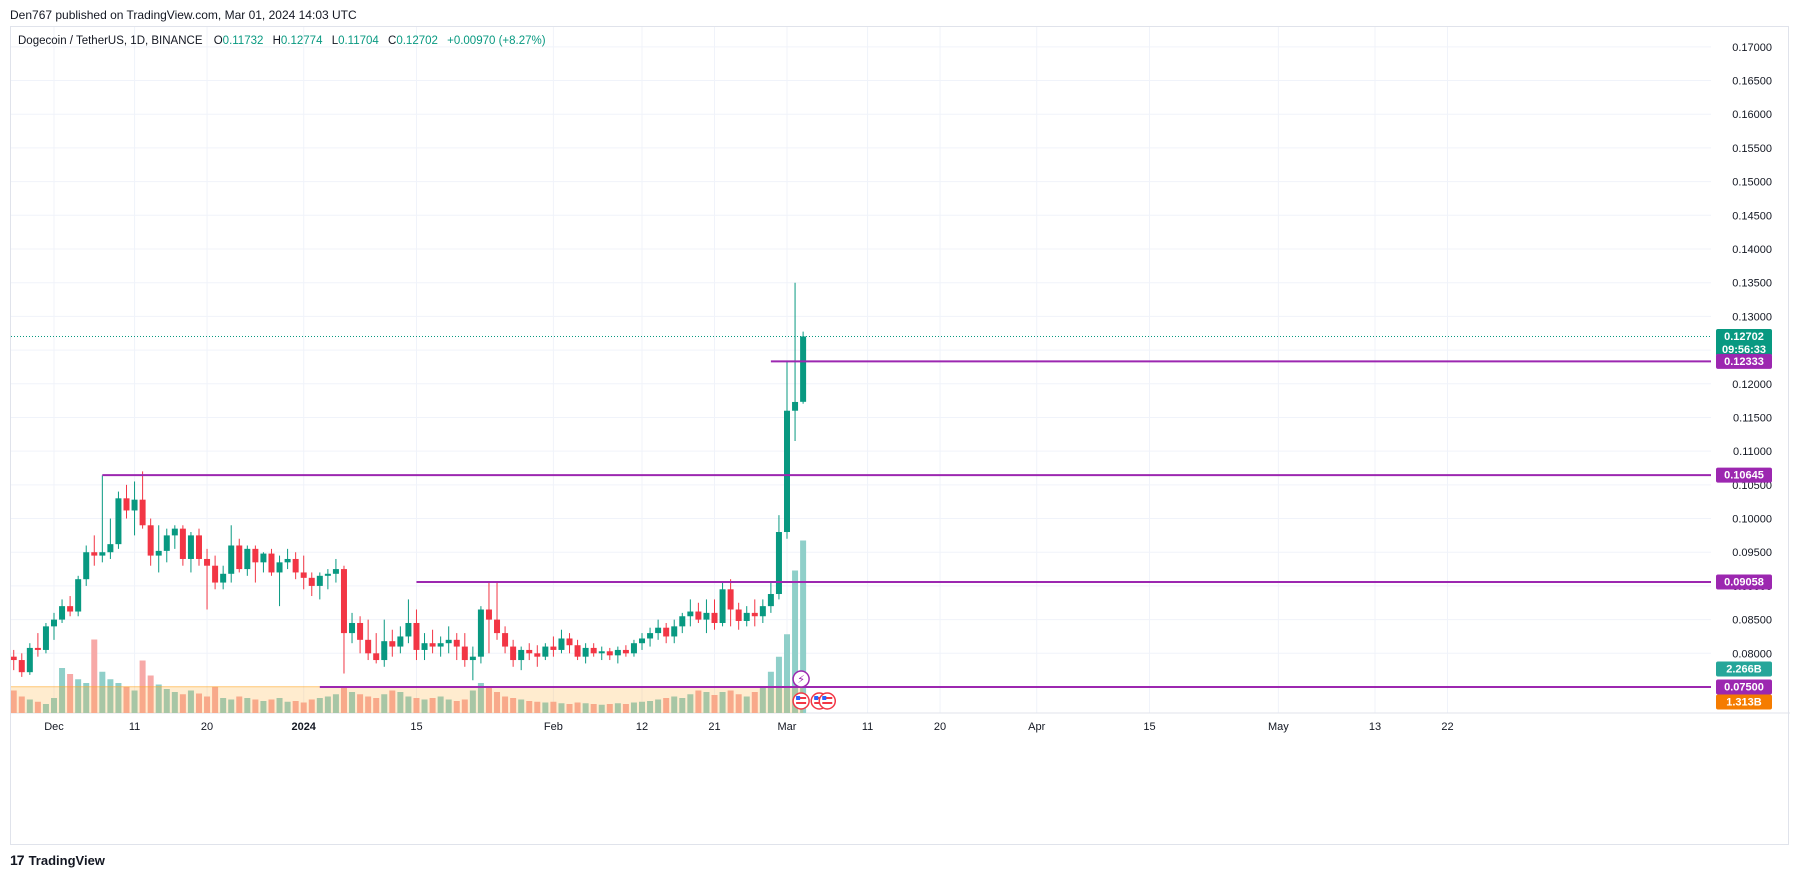  Describe the element at coordinates (358, 41) in the screenshot. I see `low-value: 0.11704` at that location.